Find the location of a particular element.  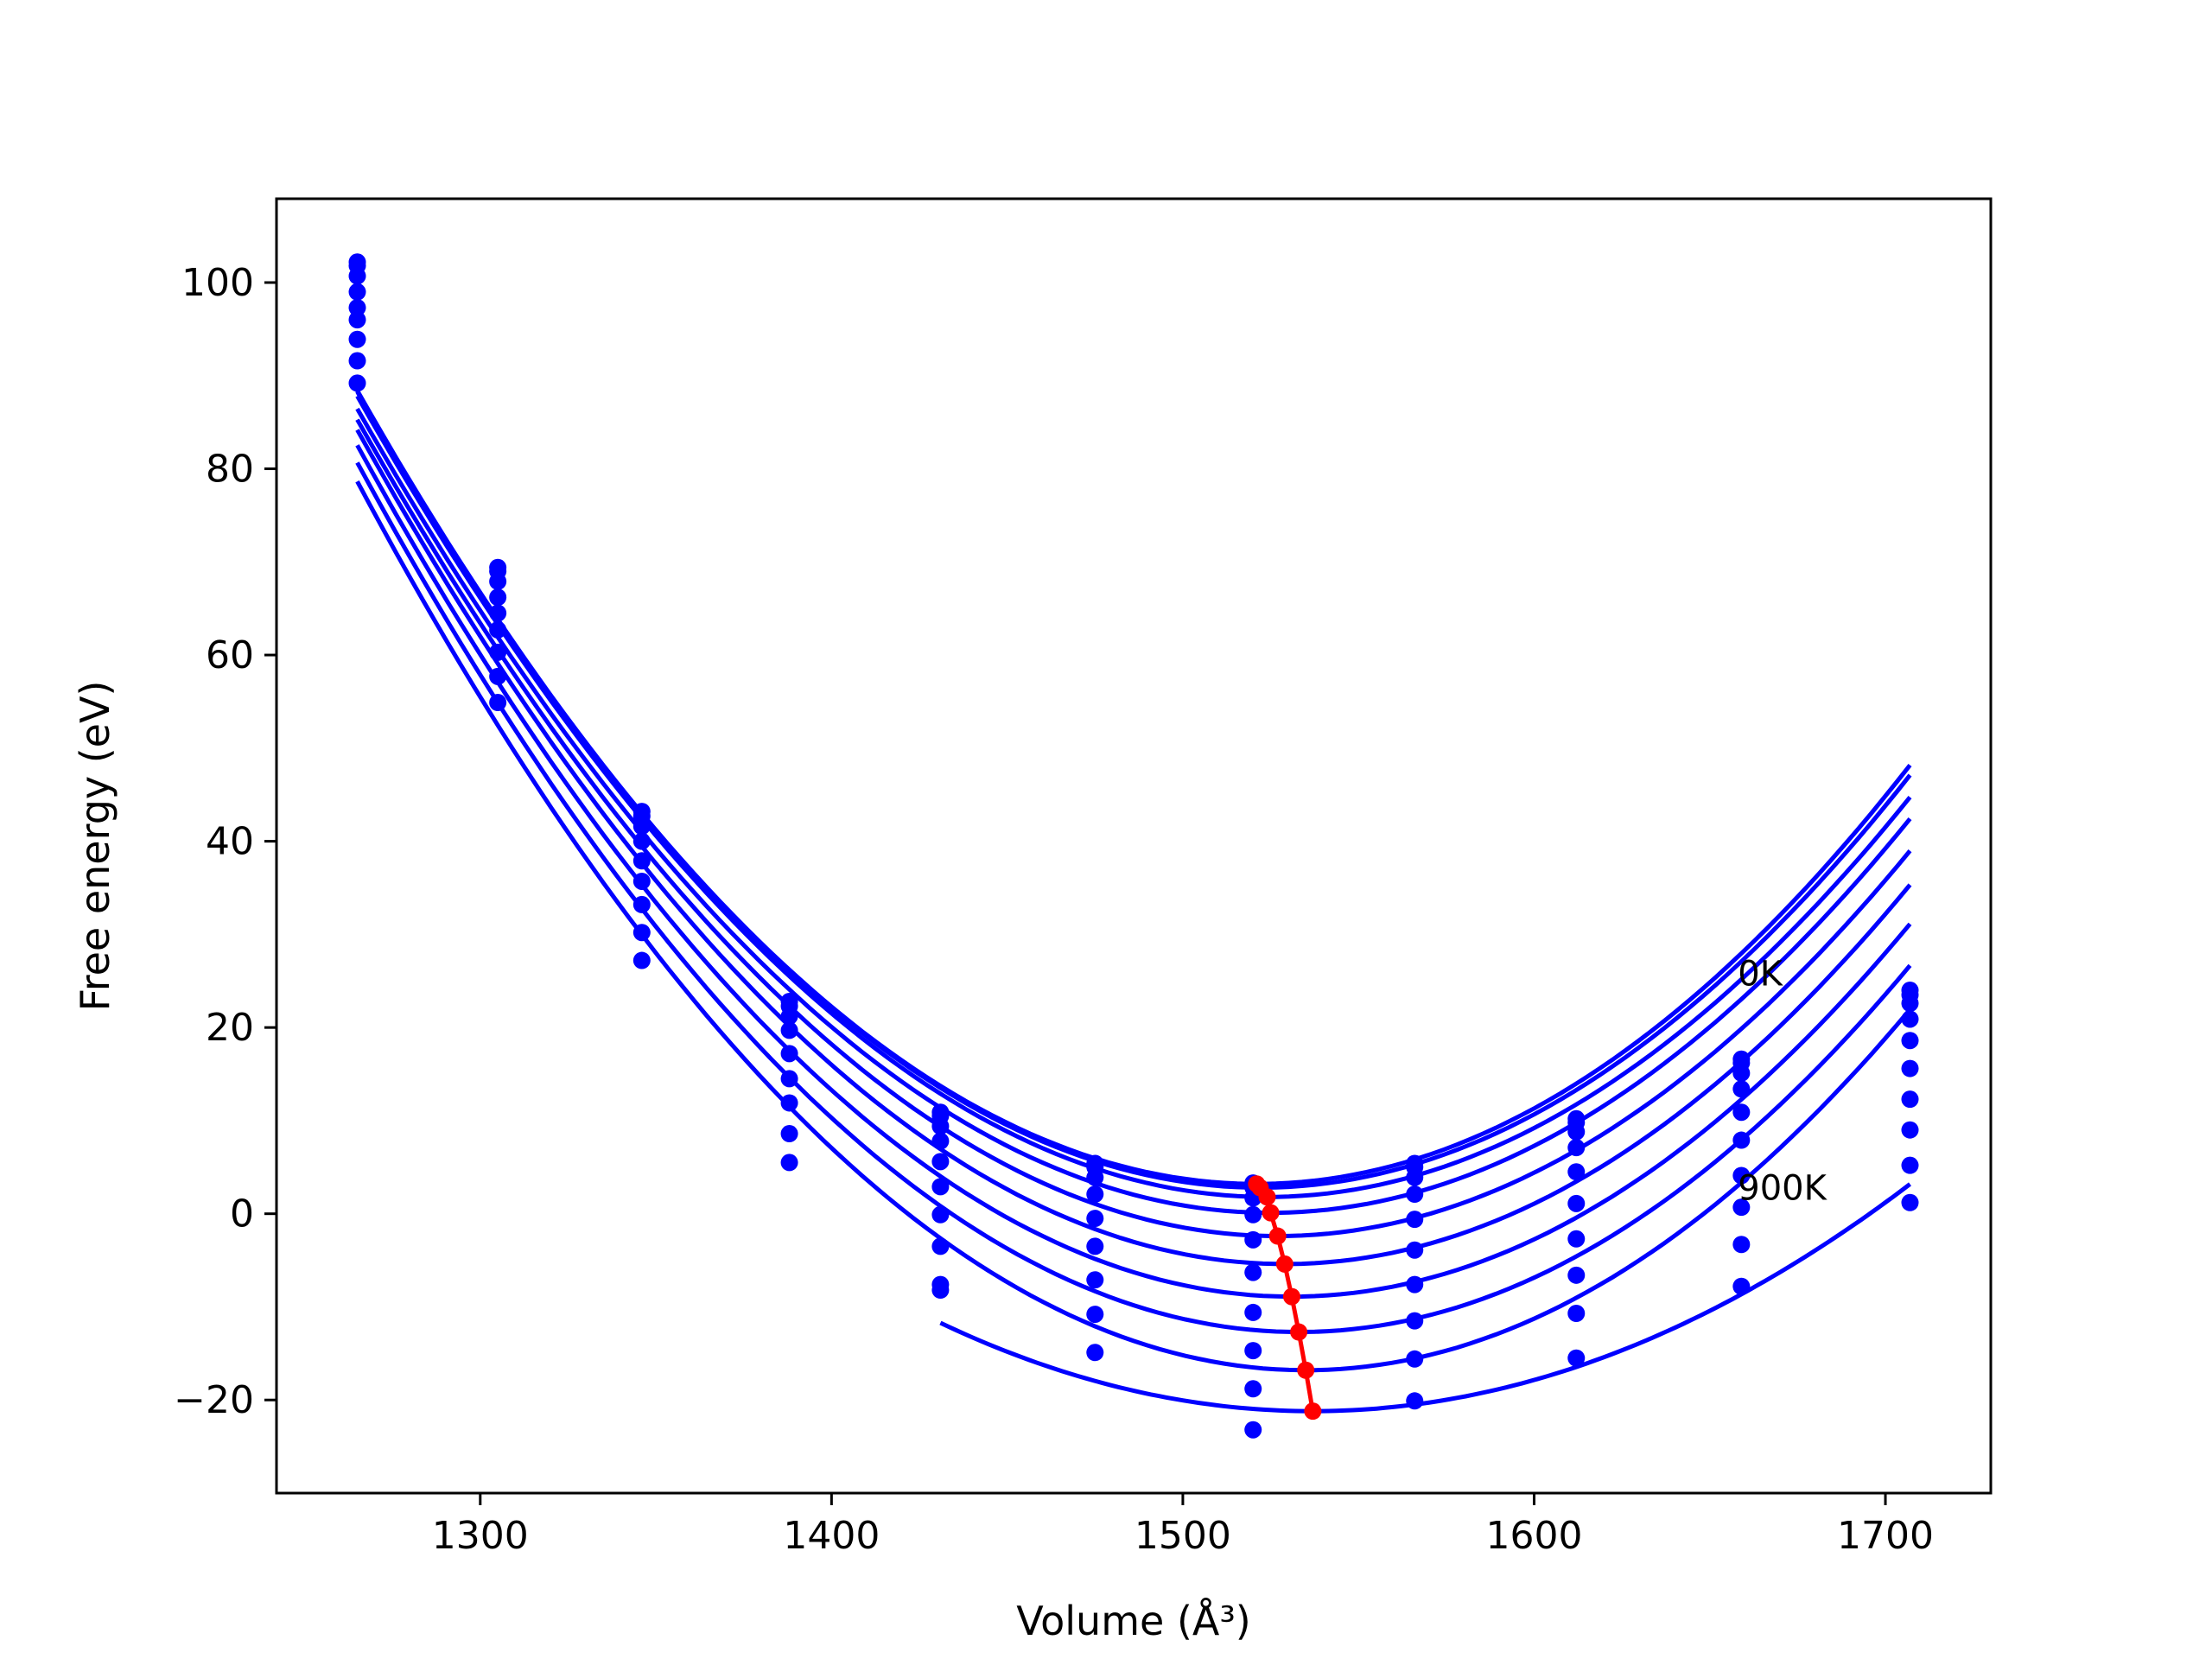

y-axis-label: Free energy (eV) is located at coordinates (95, 846).